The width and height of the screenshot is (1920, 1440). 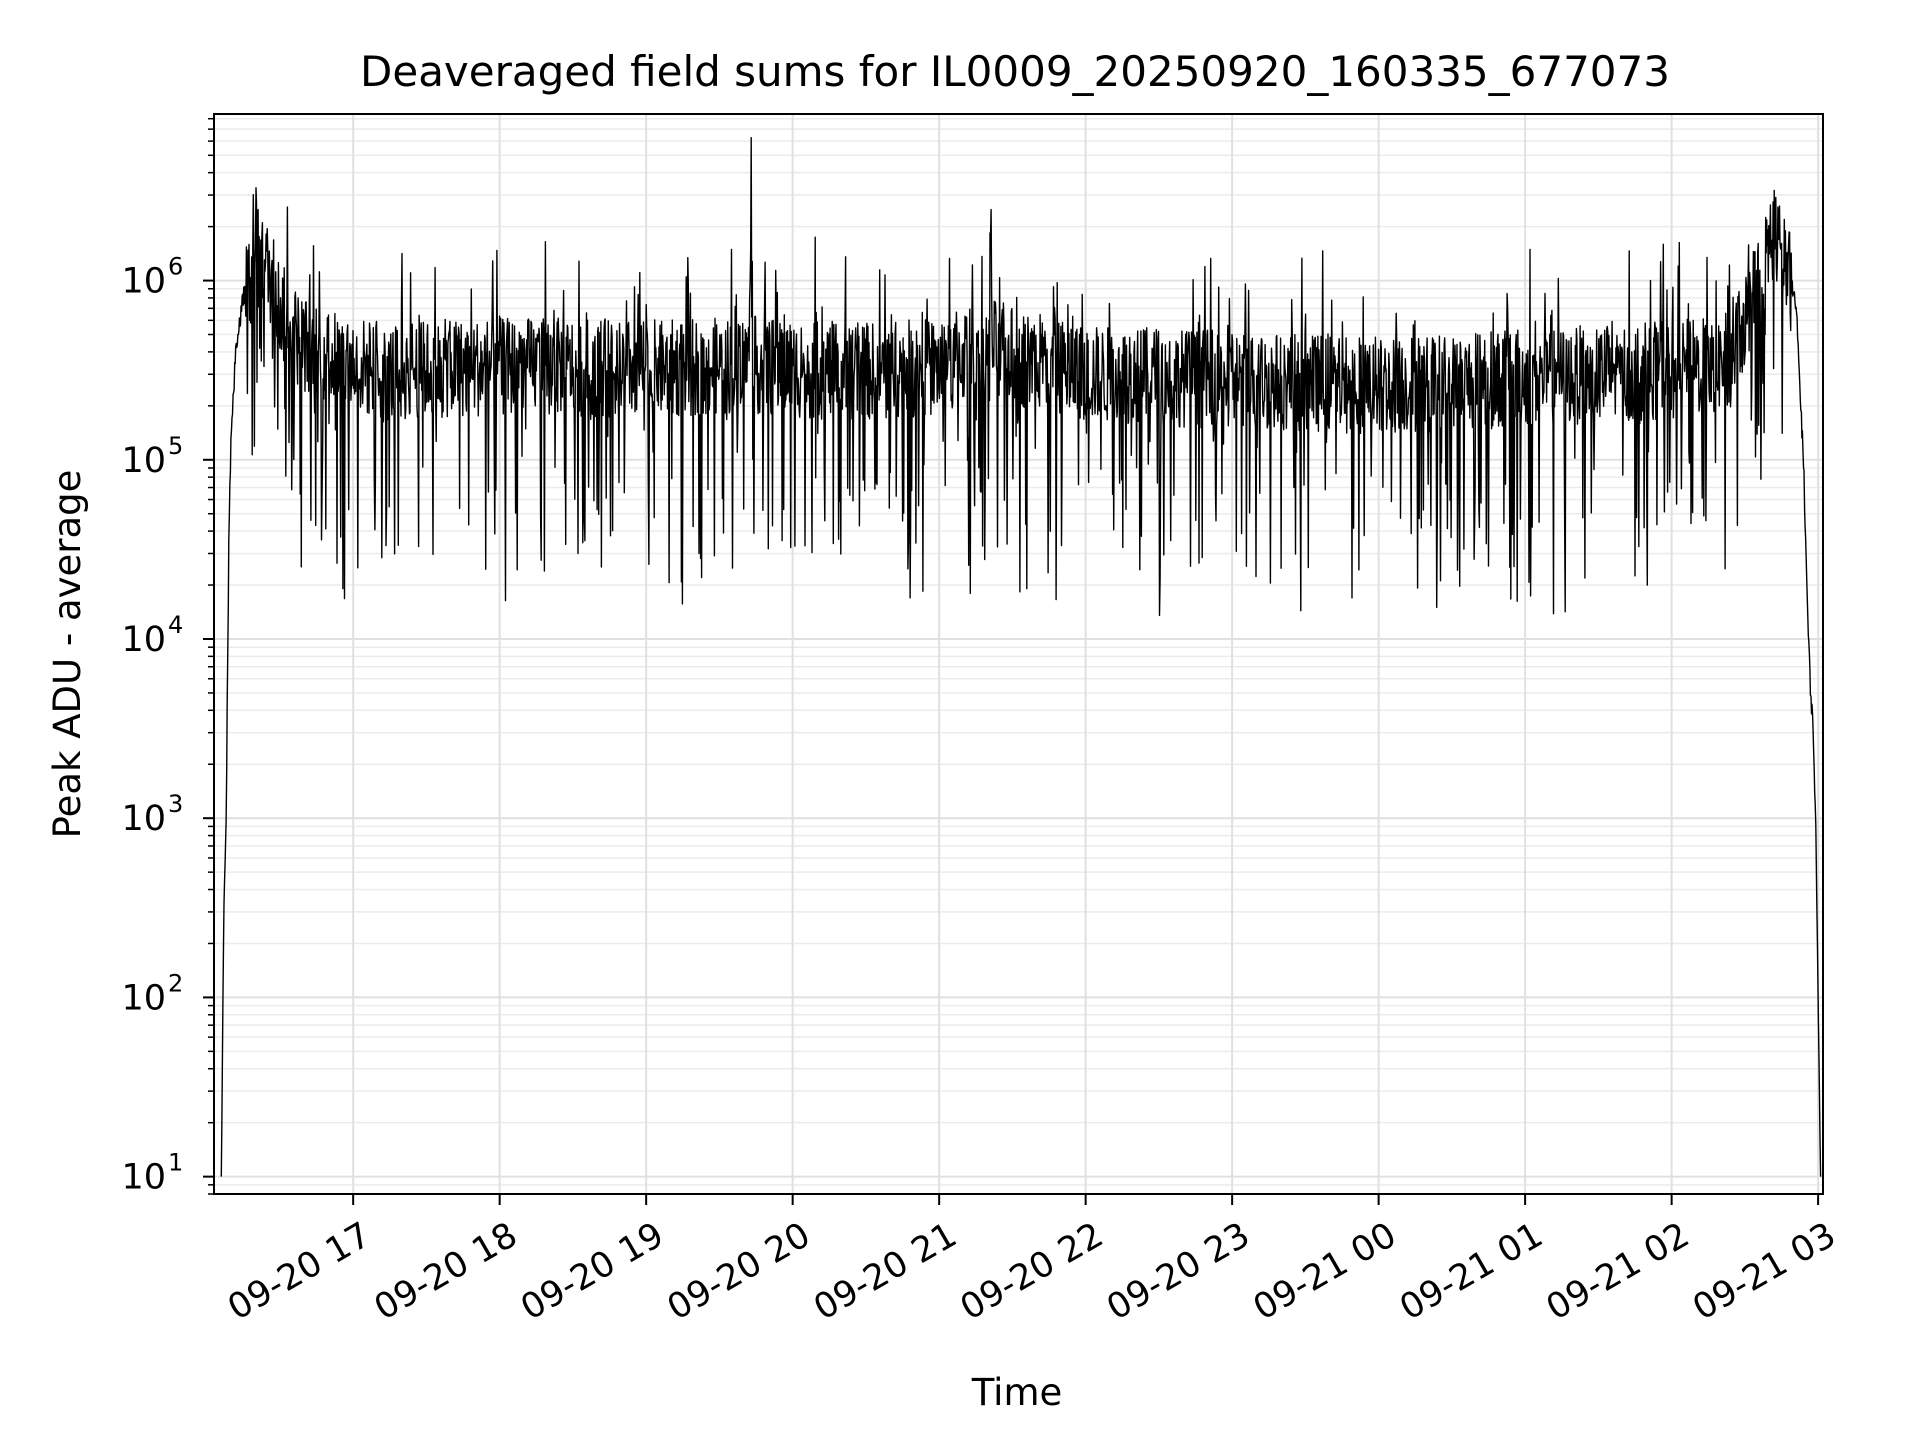 I want to click on y-tick-label: 10 5, so click(x=152, y=456).